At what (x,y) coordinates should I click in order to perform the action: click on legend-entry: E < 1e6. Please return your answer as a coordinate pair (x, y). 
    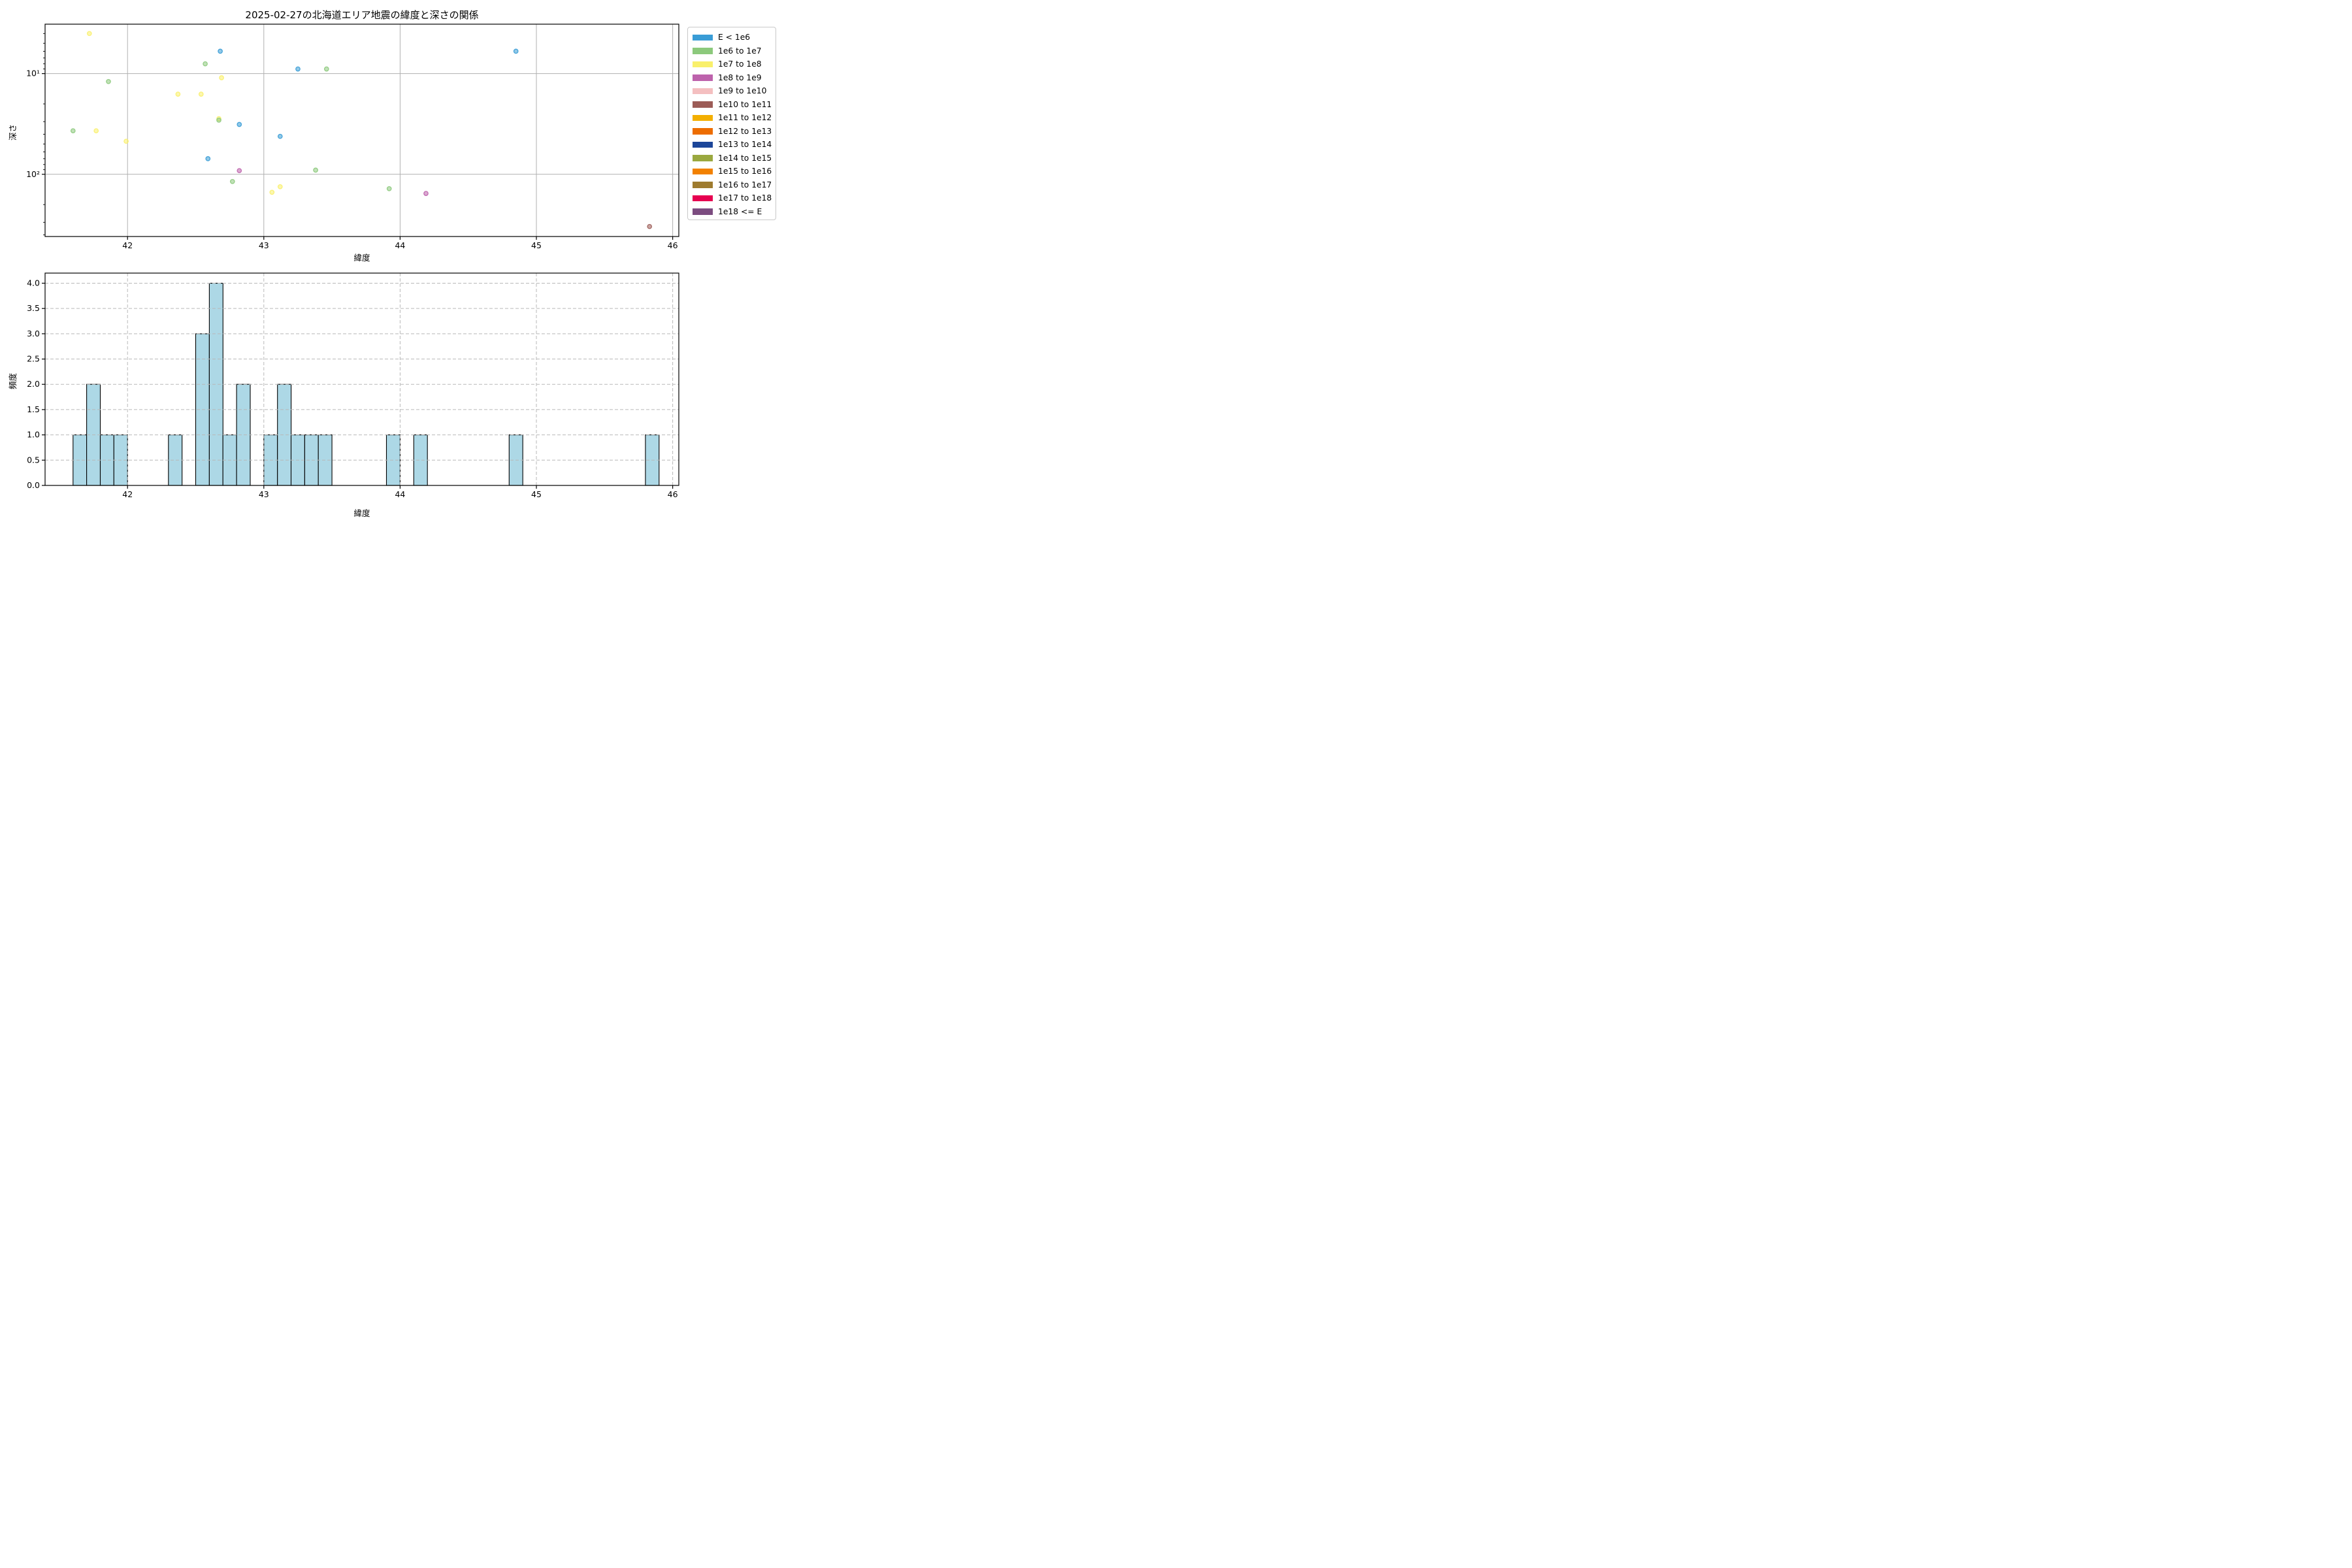
    Looking at the image, I should click on (734, 37).